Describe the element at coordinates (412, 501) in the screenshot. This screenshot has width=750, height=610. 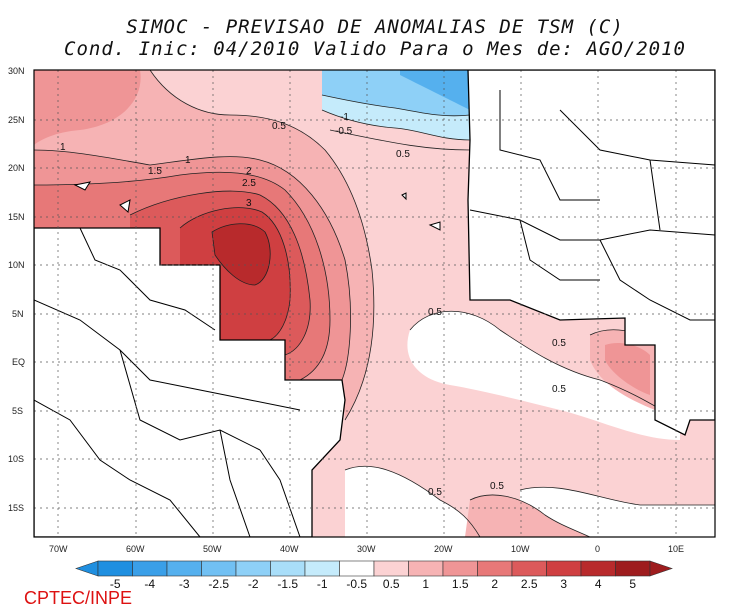
I see `anomaly-neutral-region-south` at that location.